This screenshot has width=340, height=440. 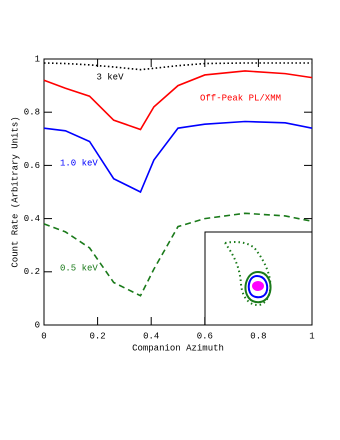 I want to click on x-tick-label: 1, so click(x=311, y=336).